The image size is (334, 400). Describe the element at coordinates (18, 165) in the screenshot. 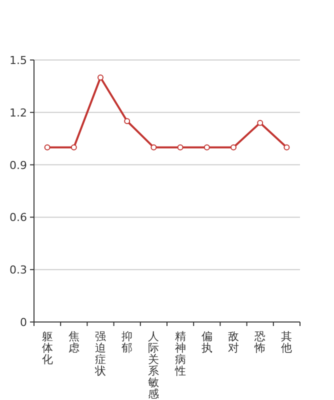

I see `y-tick-label: 0.9` at that location.